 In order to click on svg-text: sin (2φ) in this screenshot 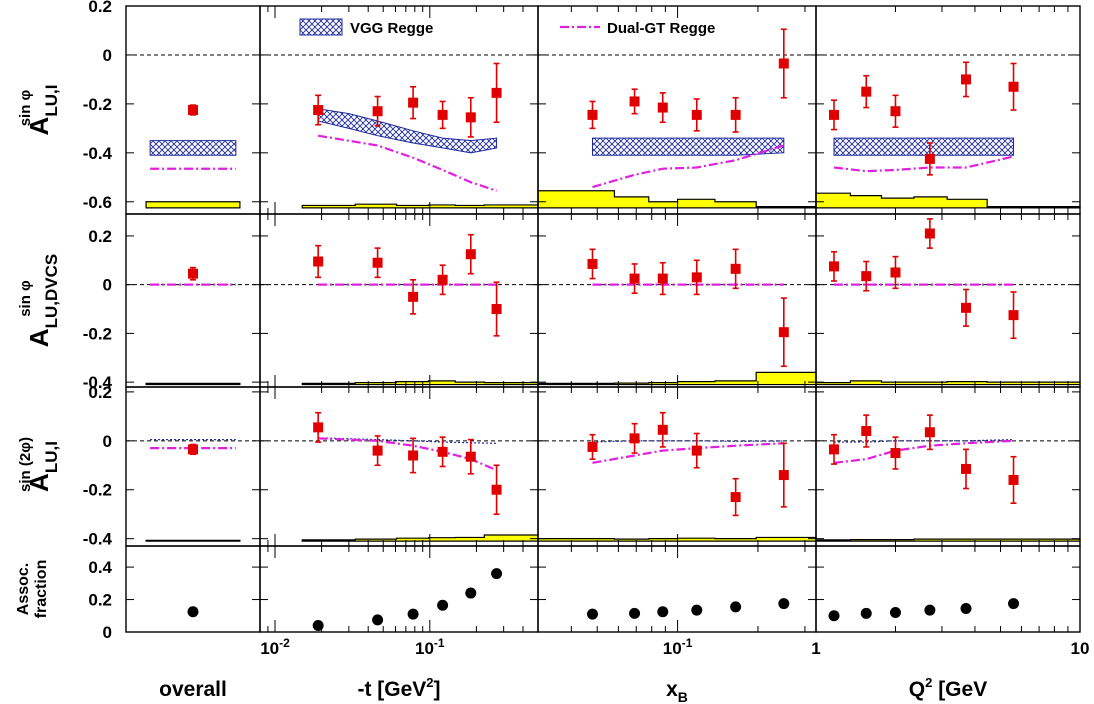, I will do `click(25, 464)`.